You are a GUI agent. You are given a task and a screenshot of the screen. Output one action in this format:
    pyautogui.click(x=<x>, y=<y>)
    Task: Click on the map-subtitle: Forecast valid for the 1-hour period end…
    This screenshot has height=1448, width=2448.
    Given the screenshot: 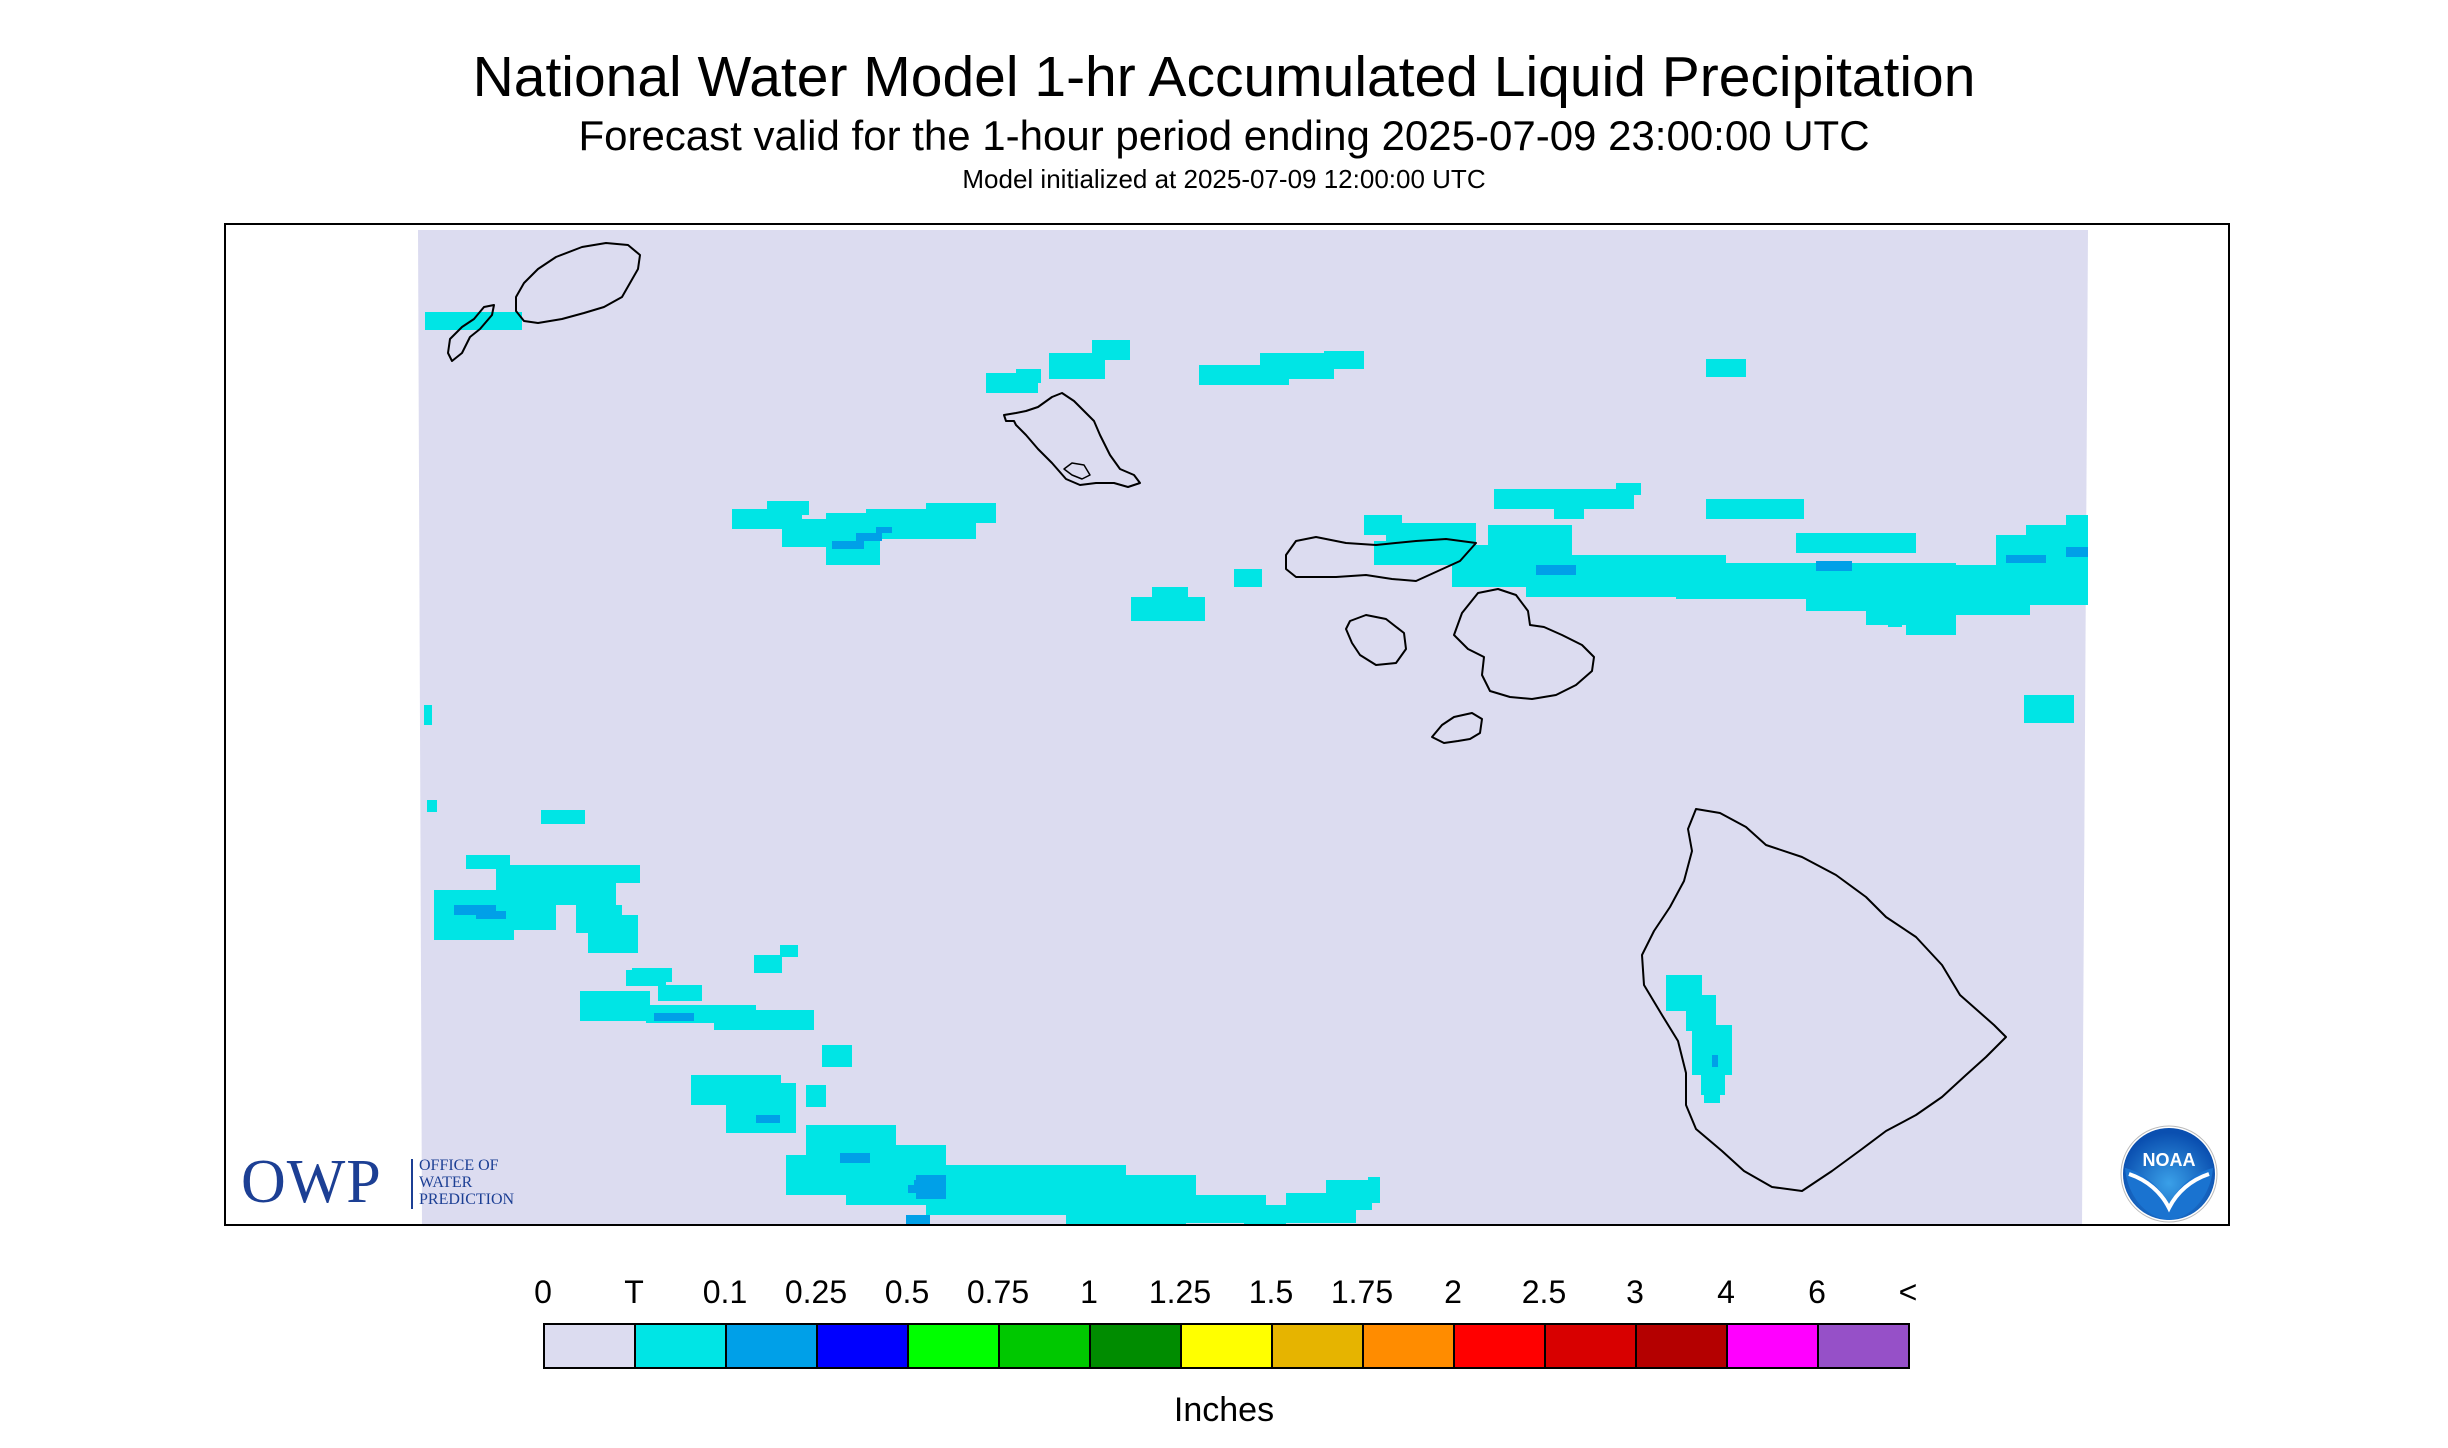 What is the action you would take?
    pyautogui.click(x=1224, y=135)
    